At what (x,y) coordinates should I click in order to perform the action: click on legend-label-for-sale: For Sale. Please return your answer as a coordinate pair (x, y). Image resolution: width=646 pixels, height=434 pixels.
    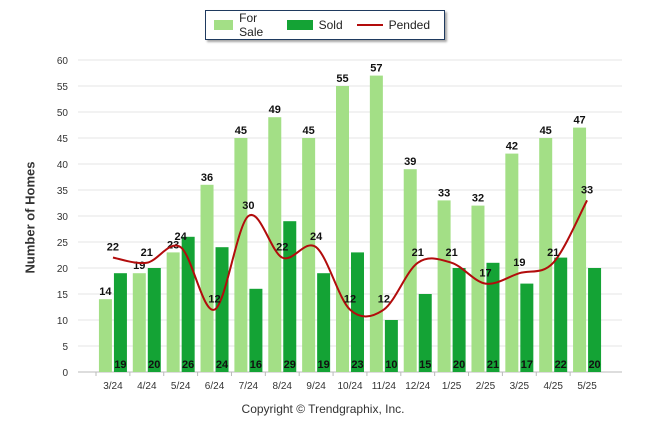
    Looking at the image, I should click on (251, 25).